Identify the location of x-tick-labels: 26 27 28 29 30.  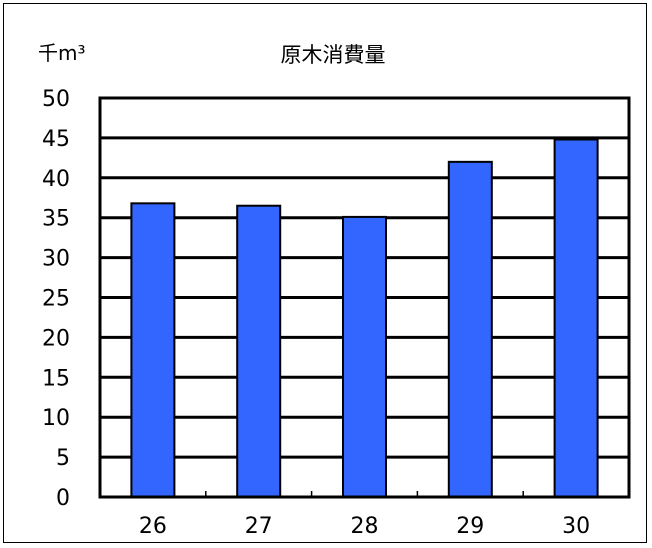
(364, 526).